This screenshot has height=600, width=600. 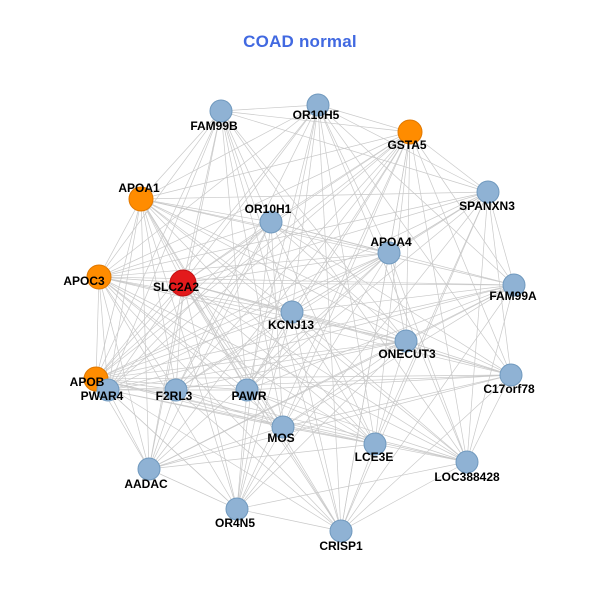 I want to click on node-CRISP1, so click(x=341, y=531).